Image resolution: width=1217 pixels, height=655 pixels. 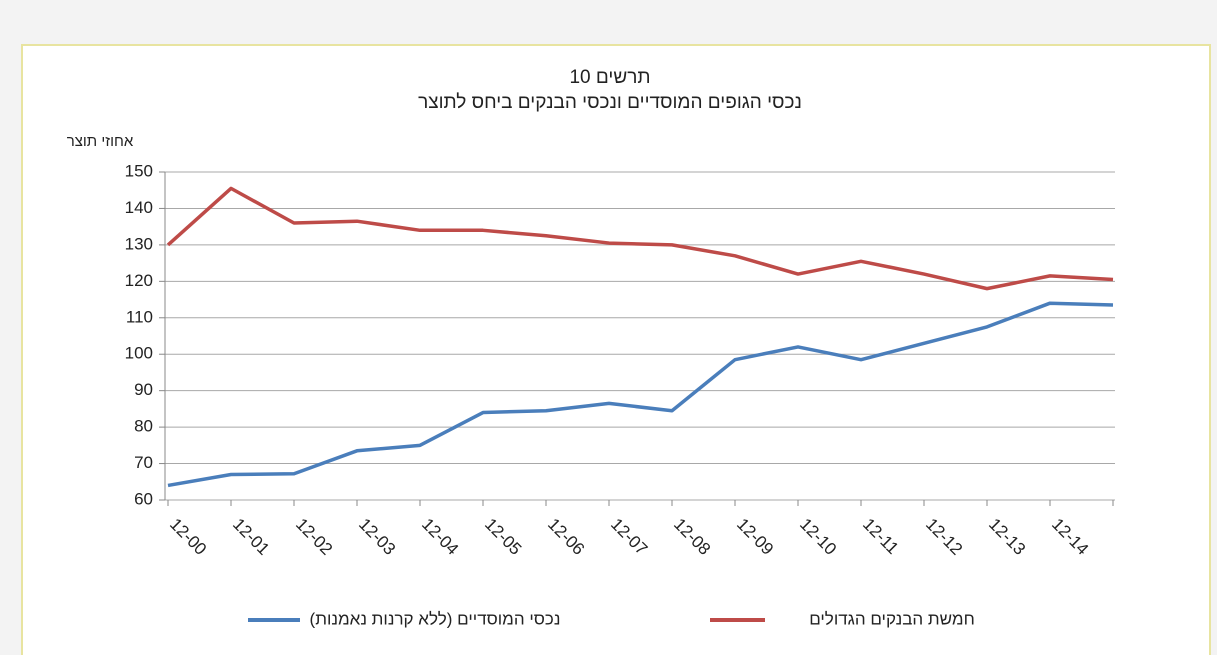 I want to click on series-line, so click(x=640, y=238).